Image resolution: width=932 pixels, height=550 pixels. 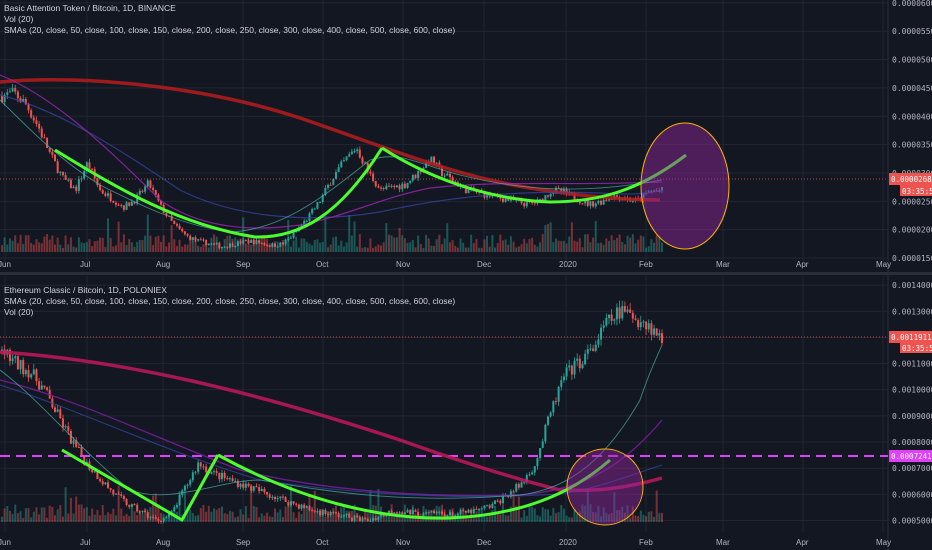 What do you see at coordinates (912, 468) in the screenshot?
I see `y-tick-label: 0.00070000` at bounding box center [912, 468].